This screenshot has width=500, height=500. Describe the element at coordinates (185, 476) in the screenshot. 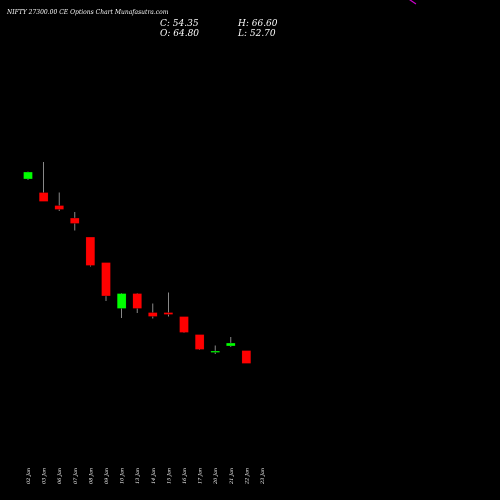

I see `x-tick-label: 16 Jan` at that location.